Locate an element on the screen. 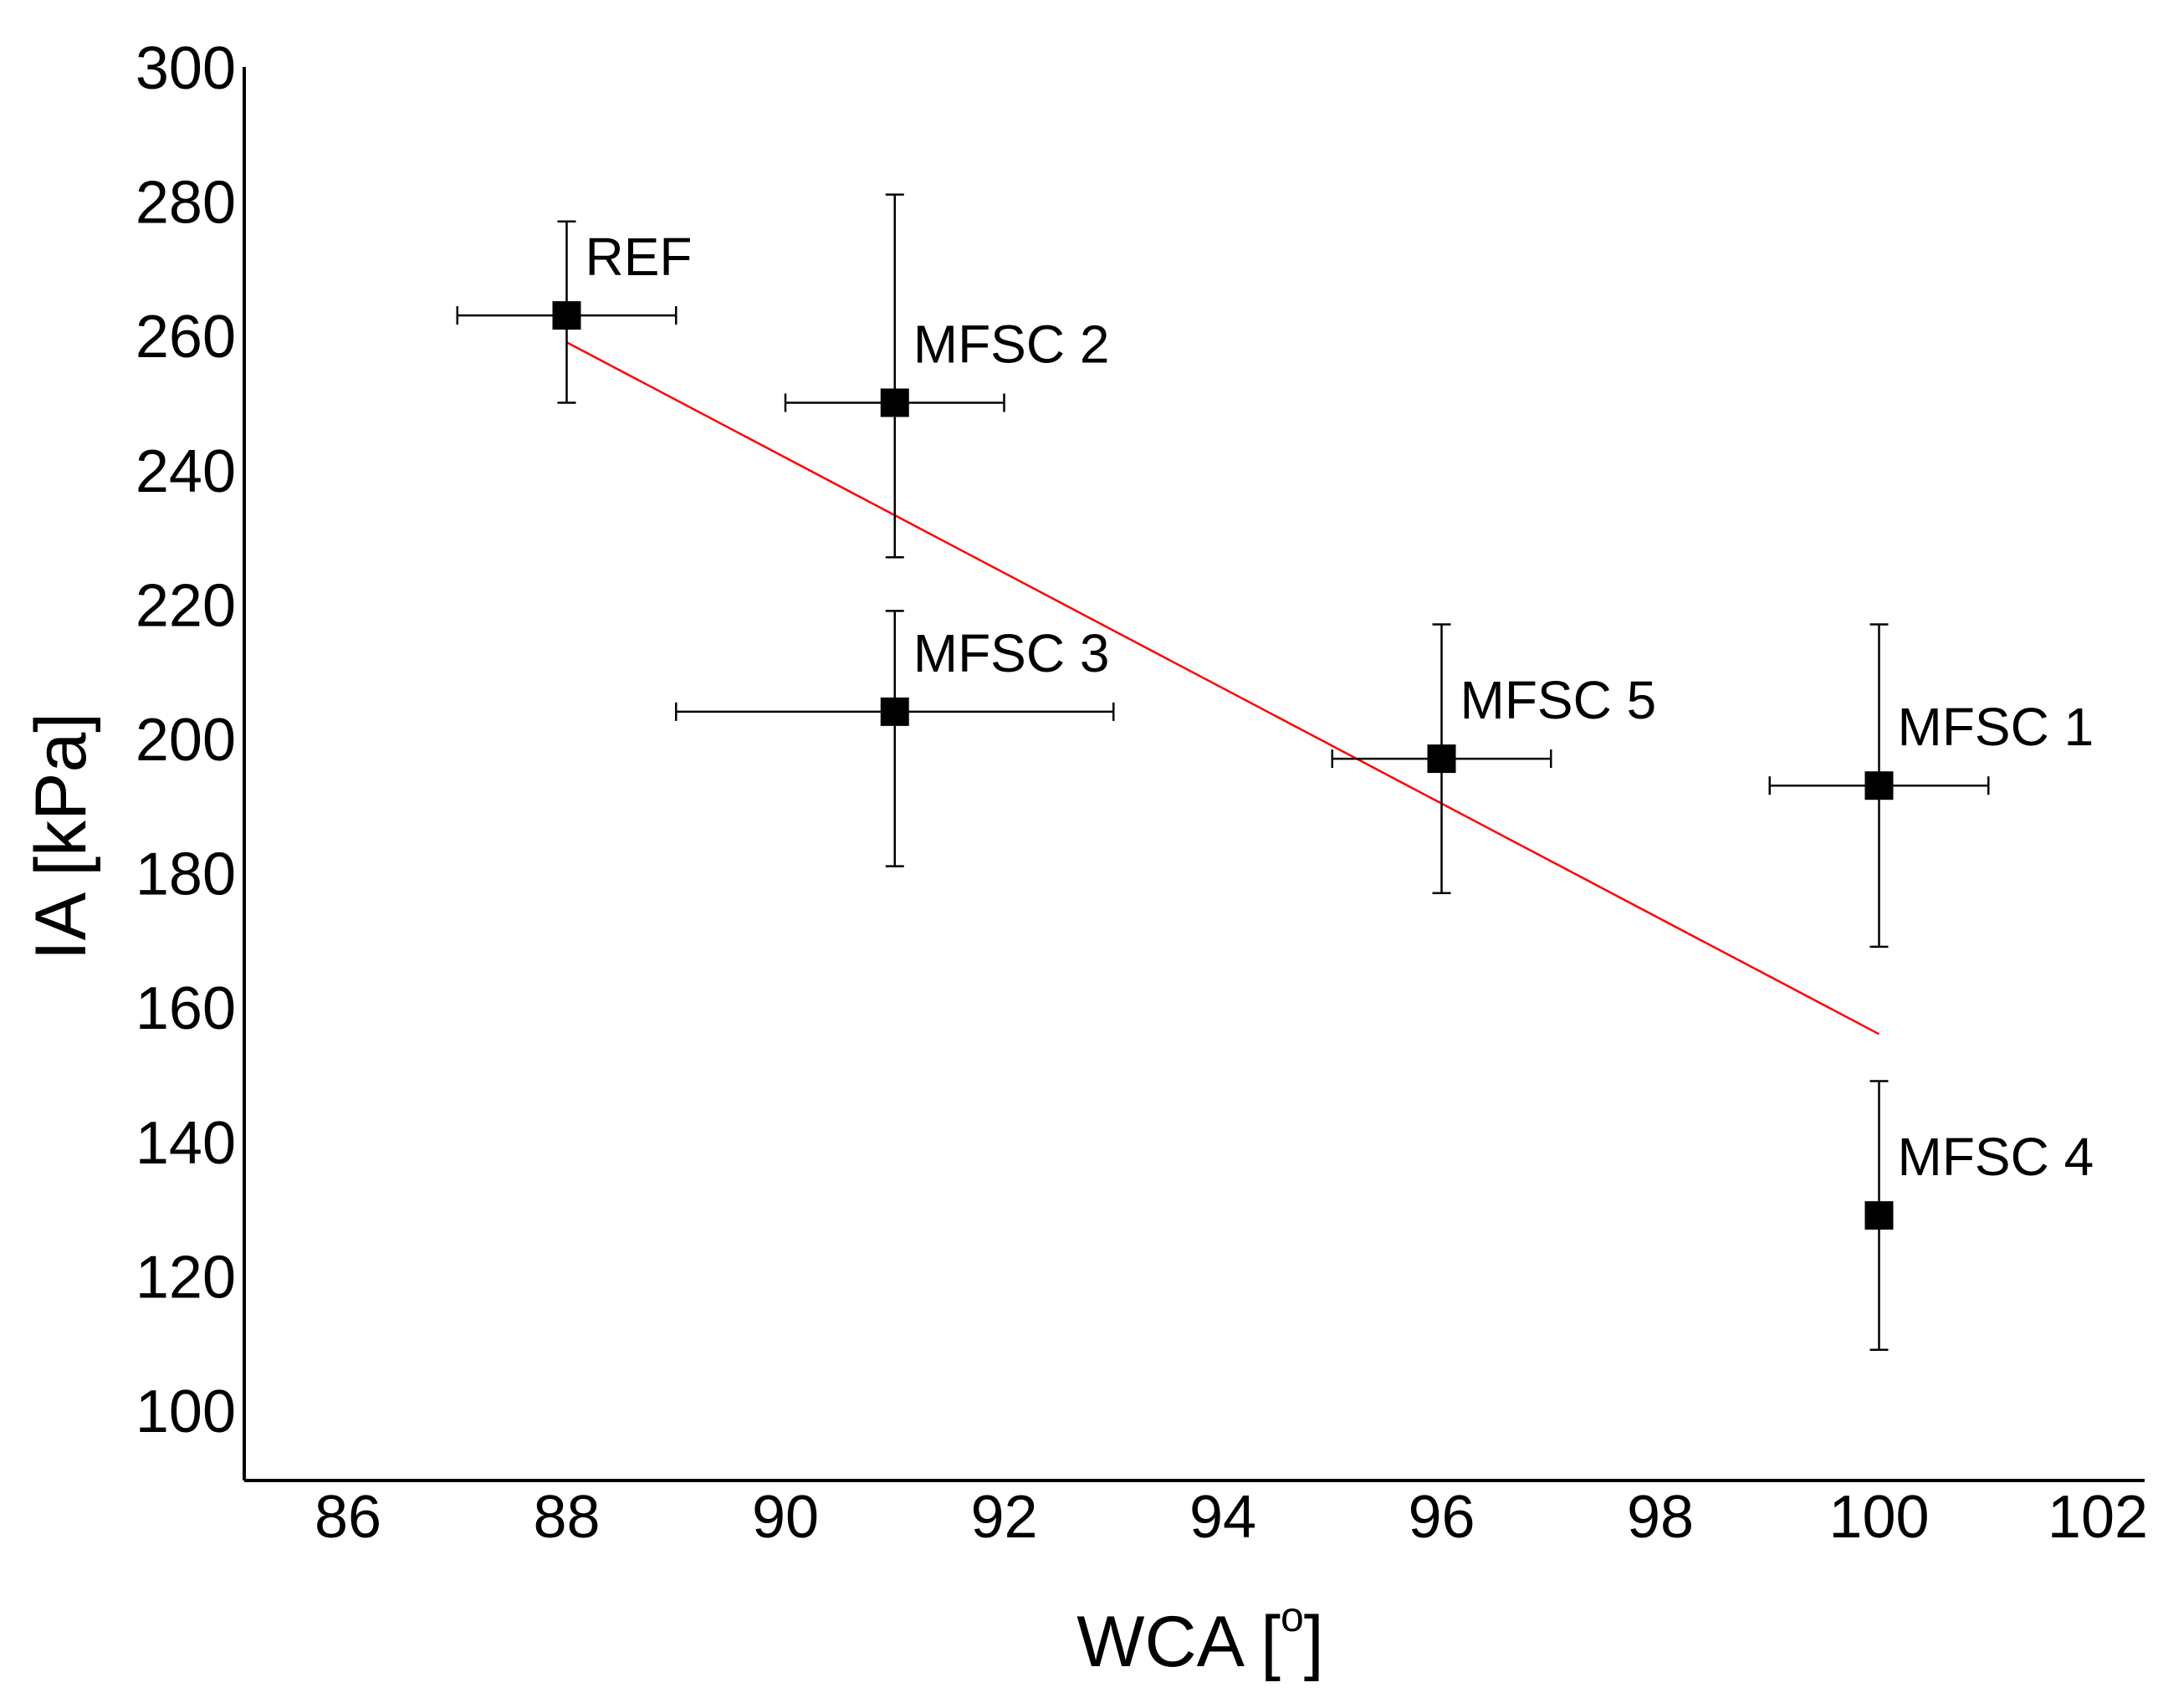 This screenshot has height=1708, width=2158. y-tick-label: 200 is located at coordinates (186, 740).